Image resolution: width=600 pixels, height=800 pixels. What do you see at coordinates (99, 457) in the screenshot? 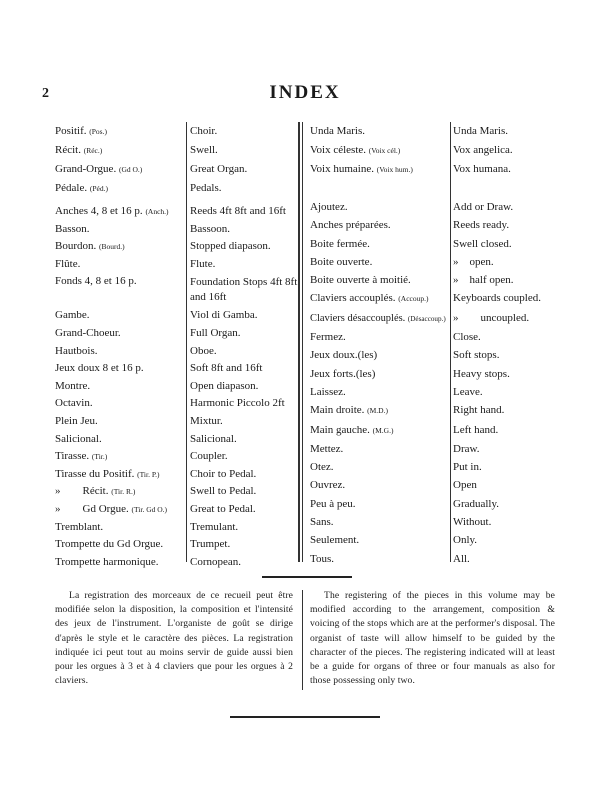
I see `abbreviation: (Tir.)` at bounding box center [99, 457].